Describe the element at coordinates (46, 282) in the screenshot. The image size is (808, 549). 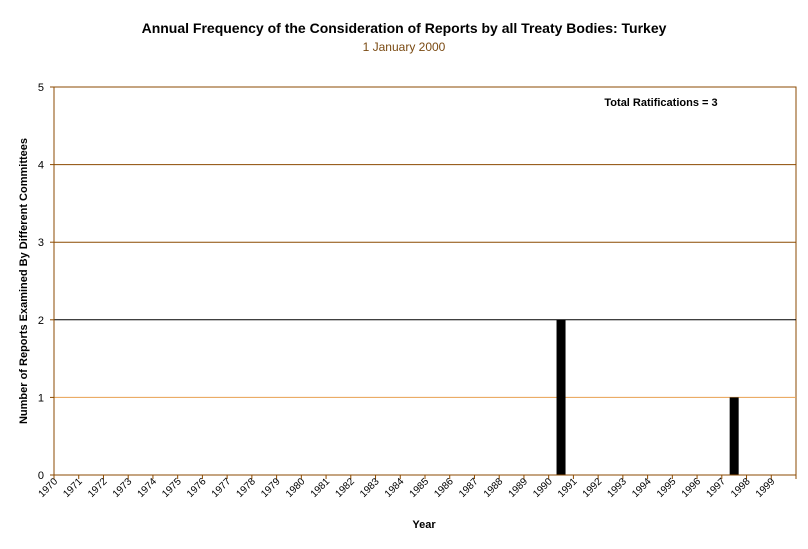
I see `y-tick-labels: 0 1 2 3 4 5` at that location.